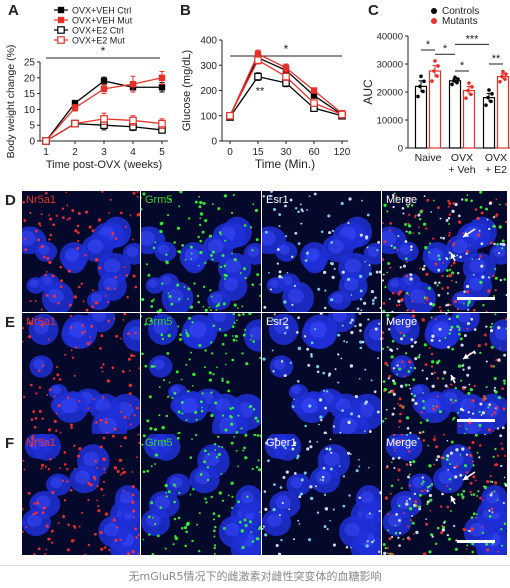  What do you see at coordinates (11, 102) in the screenshot?
I see `y-axis-label: Body weight change (%)` at bounding box center [11, 102].